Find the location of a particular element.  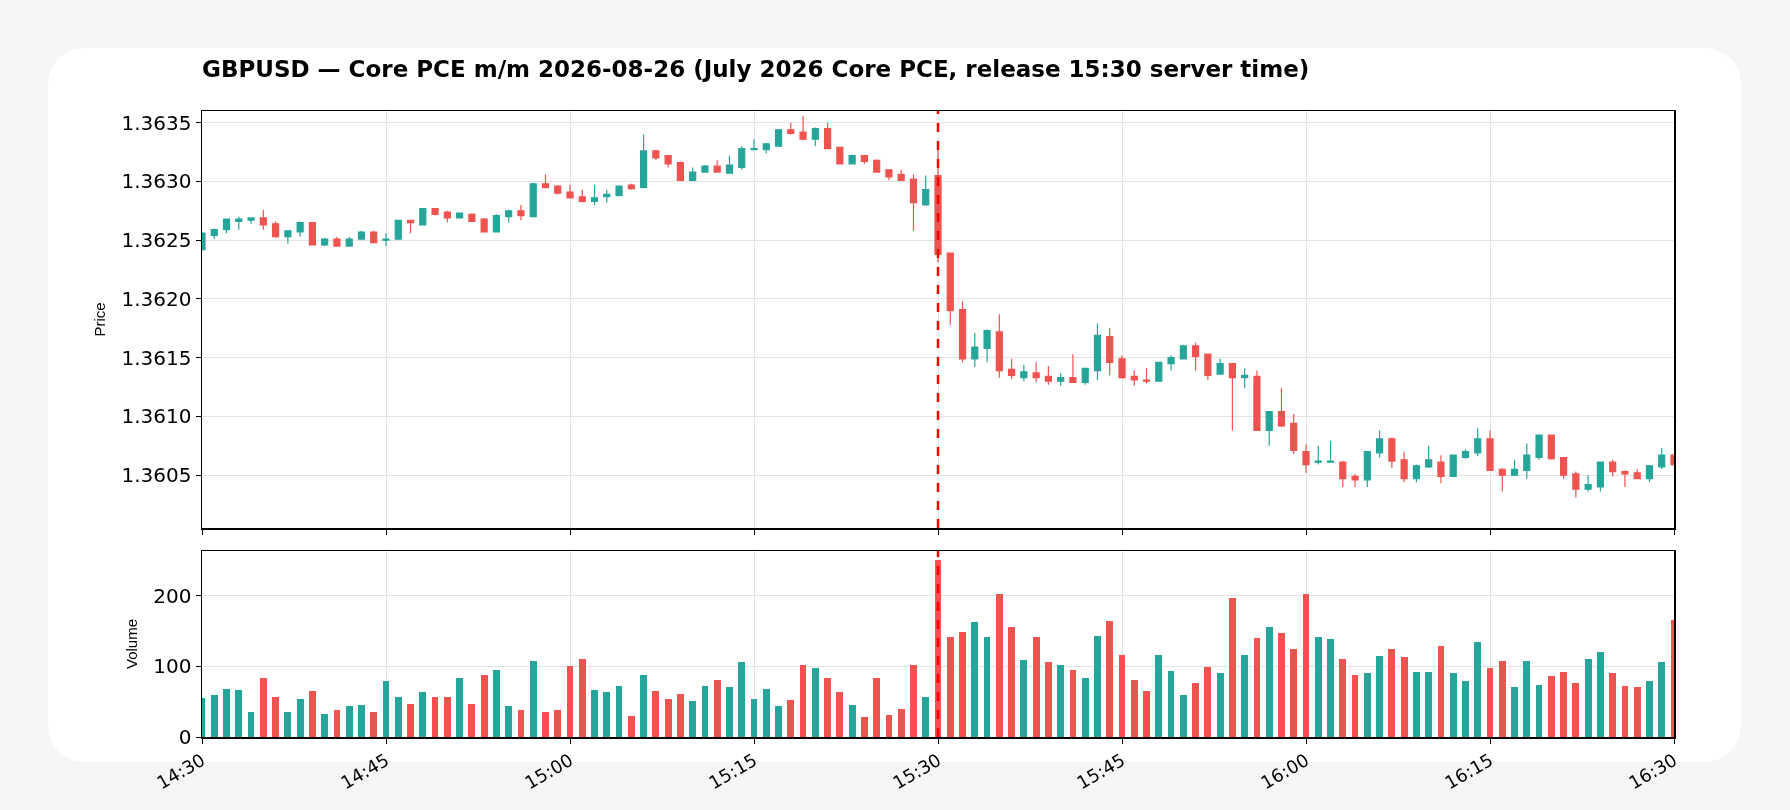

y-tick-label: 1.3630 is located at coordinates (156, 181).